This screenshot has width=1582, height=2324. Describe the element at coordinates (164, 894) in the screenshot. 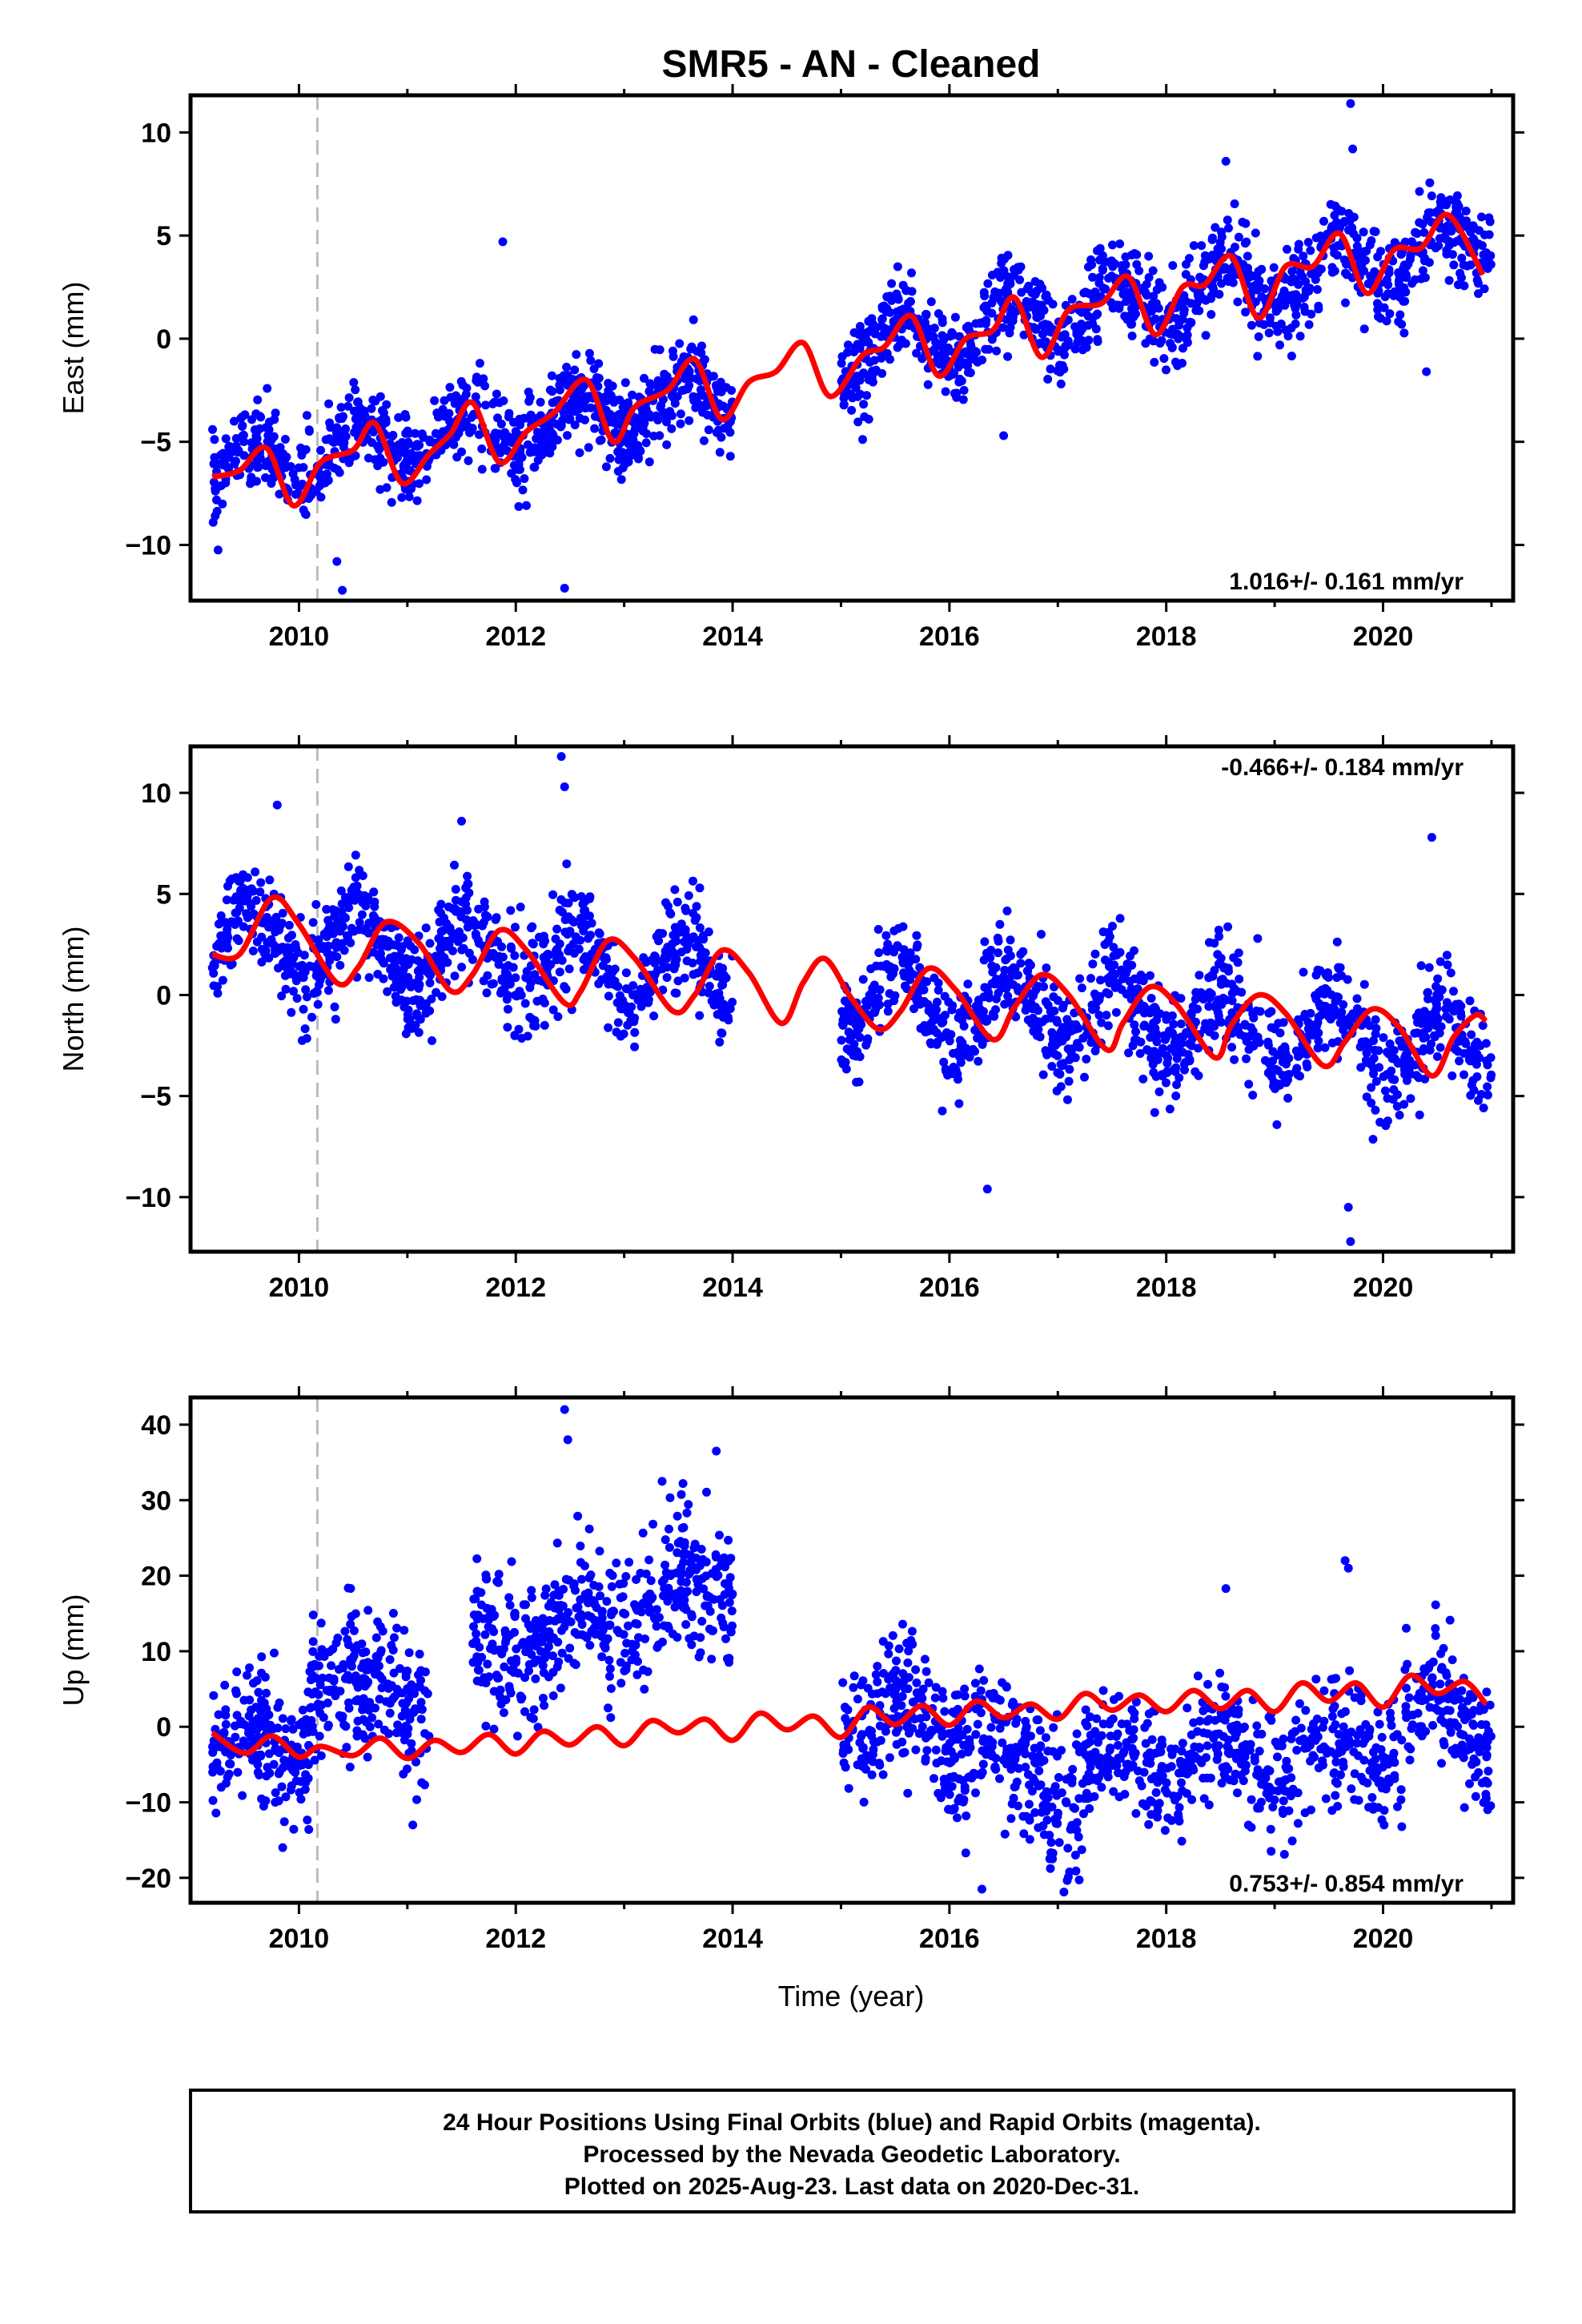

I see `y-tick-label: 5` at that location.